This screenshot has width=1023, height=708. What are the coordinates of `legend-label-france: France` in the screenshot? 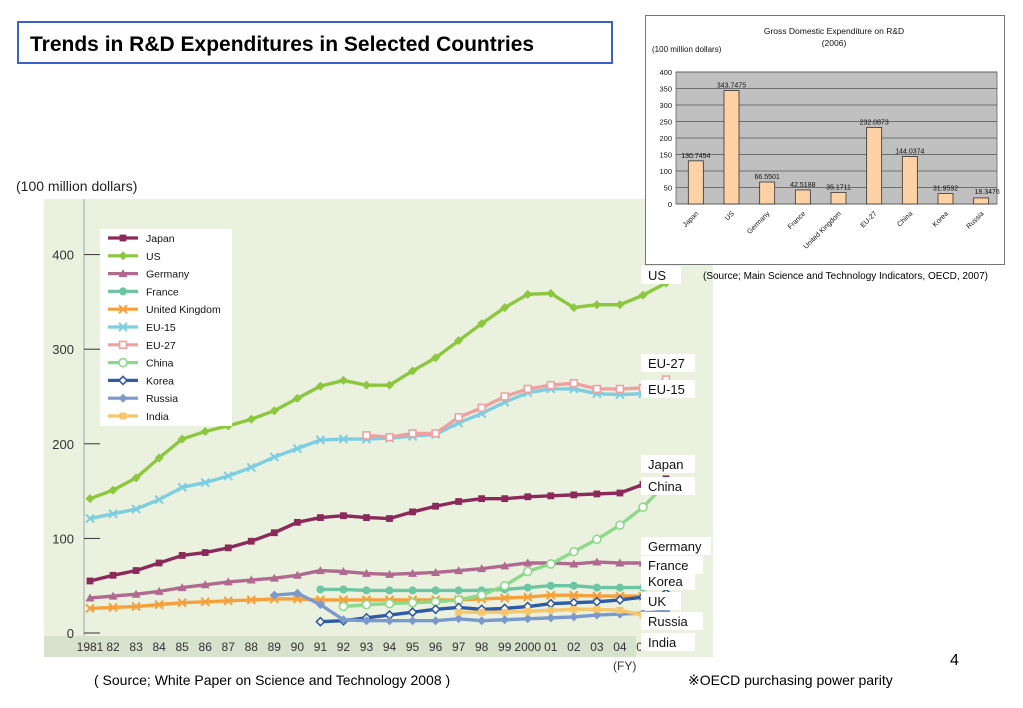 It's located at (162, 292).